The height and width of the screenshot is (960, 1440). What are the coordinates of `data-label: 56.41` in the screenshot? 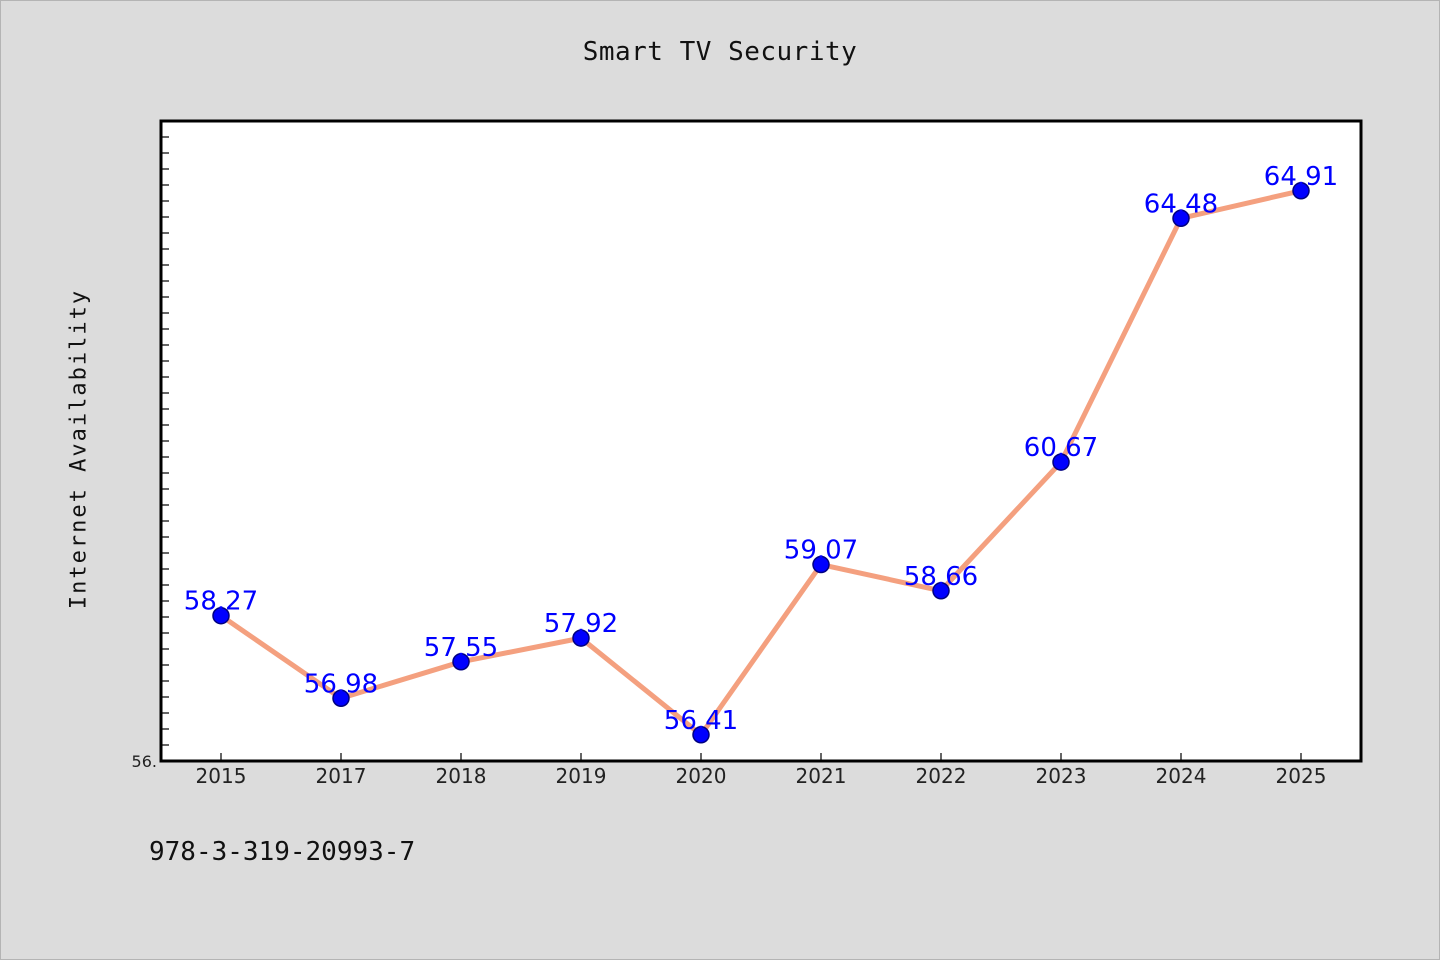 It's located at (701, 721).